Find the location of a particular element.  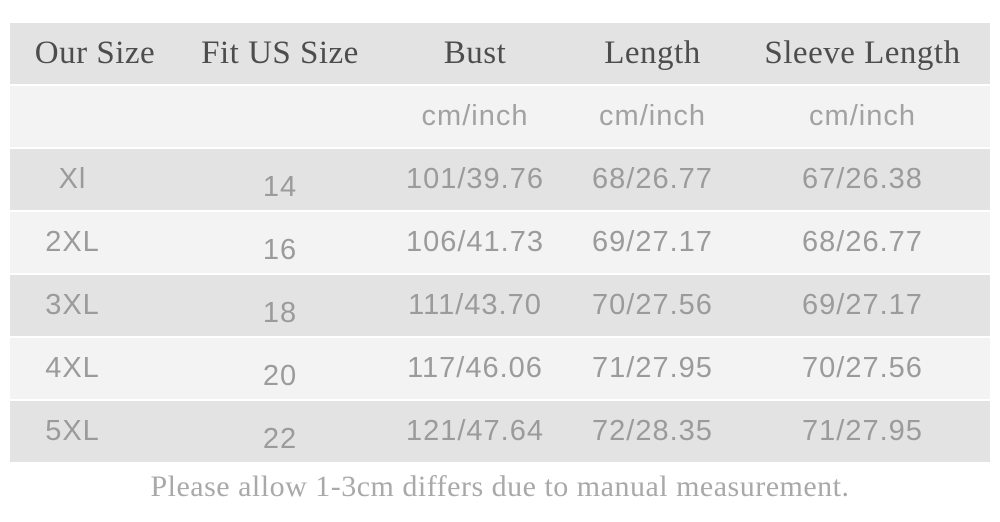

table-cell: 14 is located at coordinates (280, 179).